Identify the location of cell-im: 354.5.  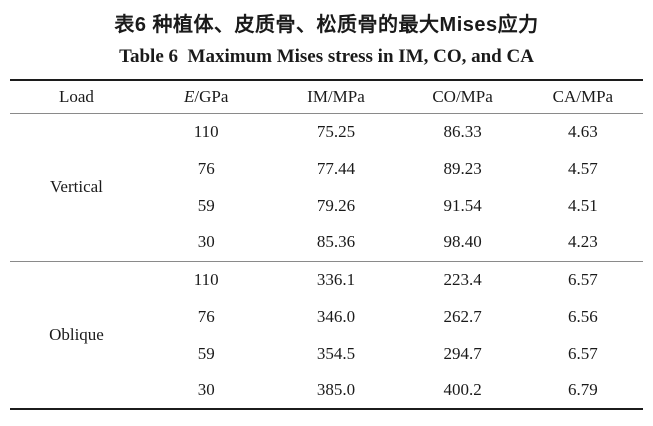
(336, 353).